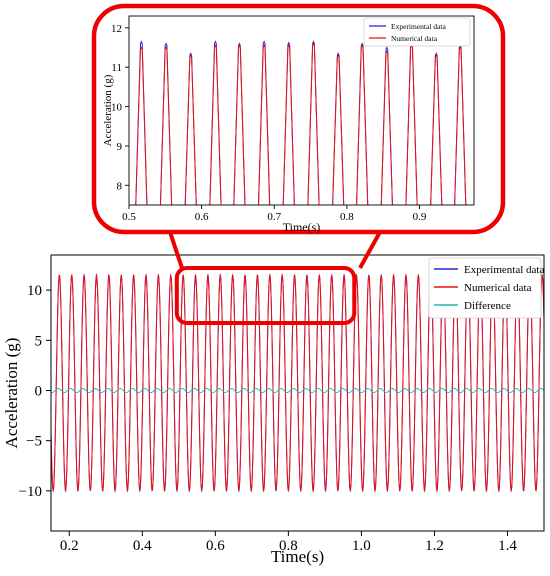 This screenshot has height=576, width=550. I want to click on zoom-x-tick-label: 0.7, so click(274, 217).